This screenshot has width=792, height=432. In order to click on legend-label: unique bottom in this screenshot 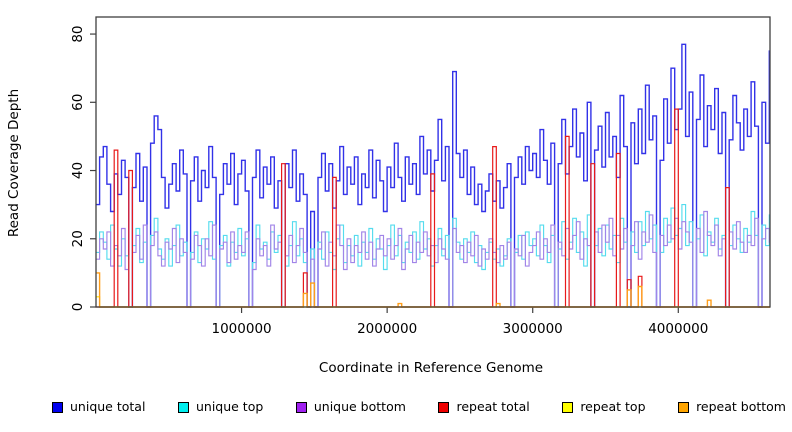, I will do `click(359, 406)`.